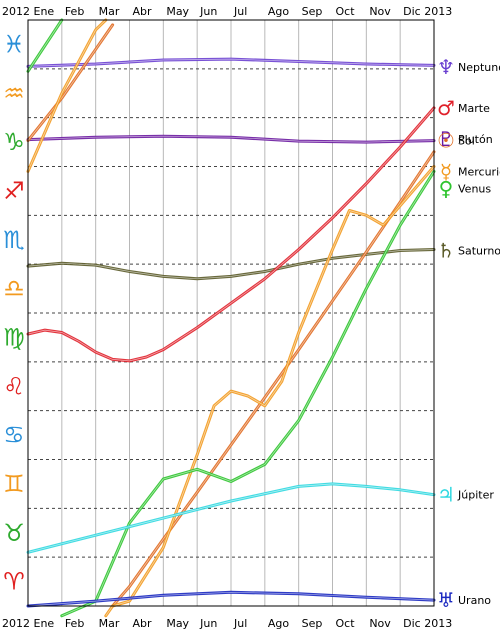 This screenshot has height=640, width=500. Describe the element at coordinates (446, 188) in the screenshot. I see `planet-icon: ♀` at that location.